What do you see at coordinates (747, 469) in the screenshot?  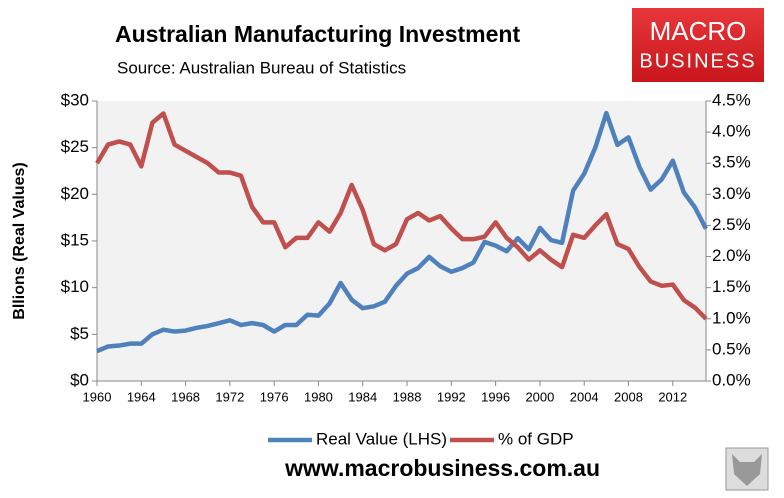 I see `wolf-icon` at bounding box center [747, 469].